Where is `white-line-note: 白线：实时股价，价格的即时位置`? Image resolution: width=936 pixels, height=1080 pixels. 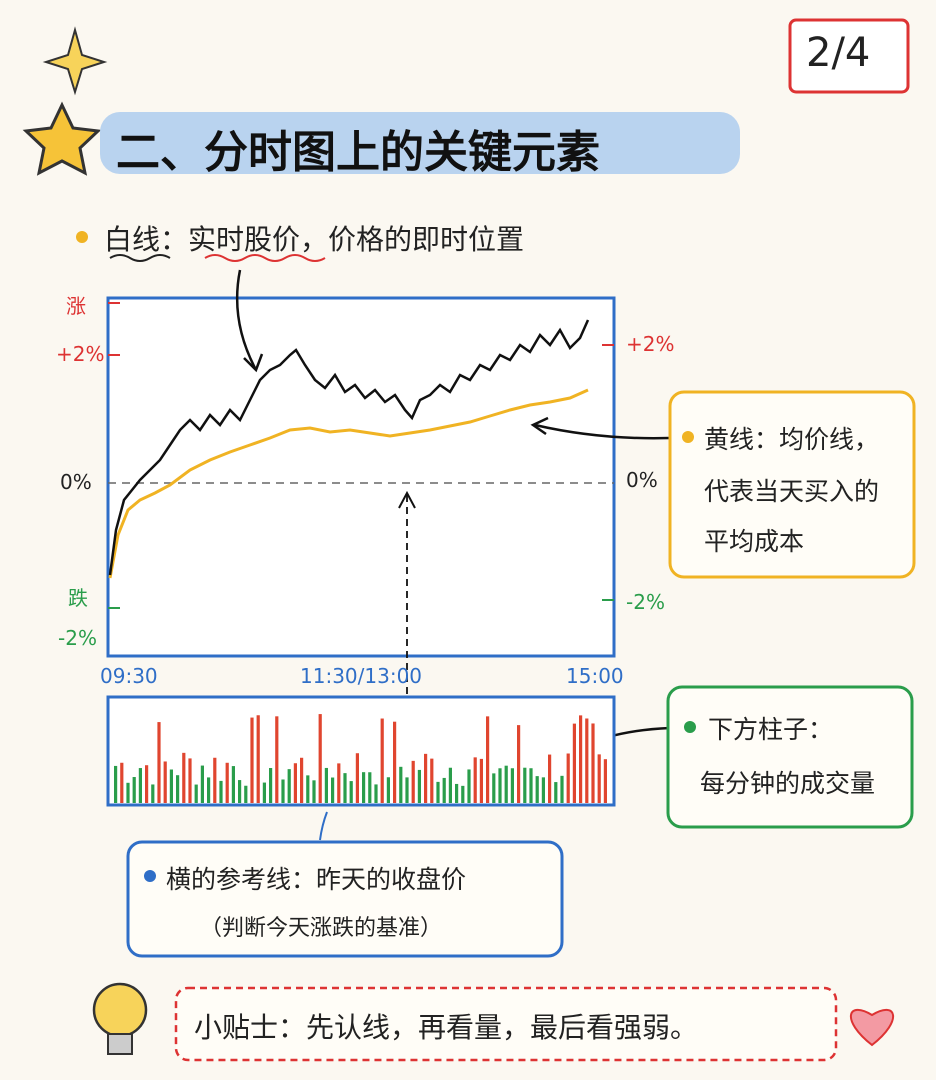
white-line-note: 白线：实时股价，价格的即时位置 is located at coordinates (314, 239).